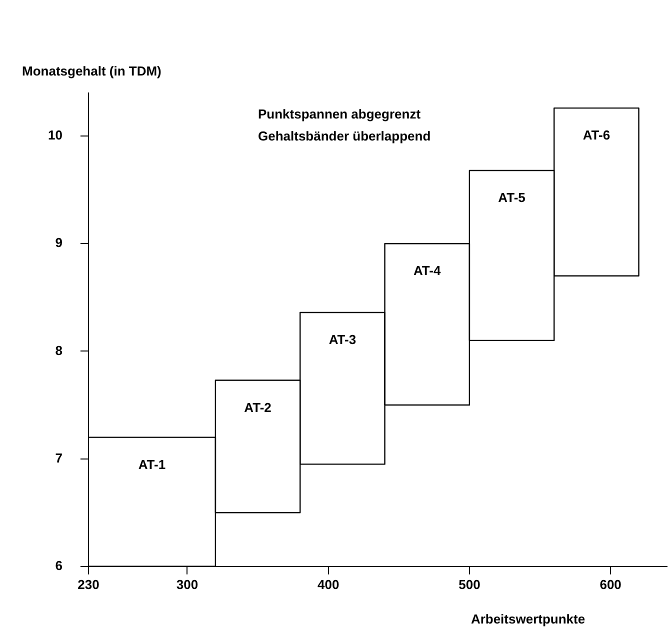 Image resolution: width=670 pixels, height=640 pixels. I want to click on x-axis-title: Arbeitswertpunkte, so click(528, 619).